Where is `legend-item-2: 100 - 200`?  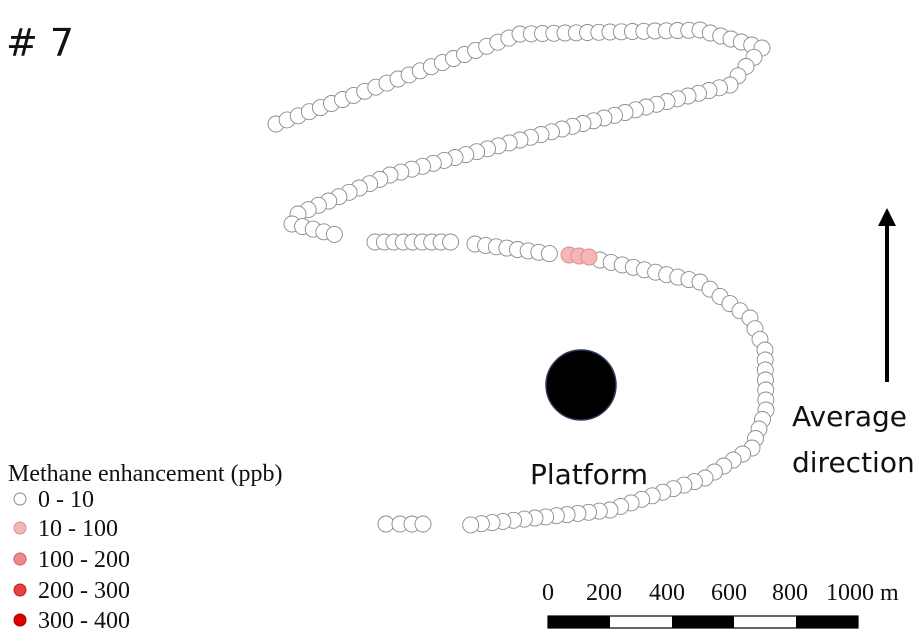
legend-item-2: 100 - 200 is located at coordinates (84, 560).